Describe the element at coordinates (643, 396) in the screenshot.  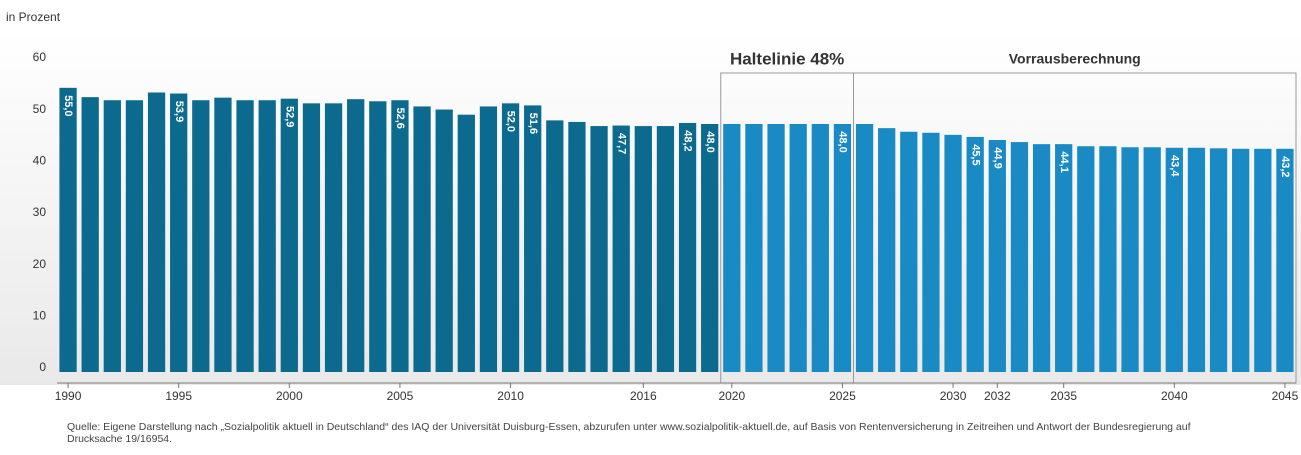
I see `x-tick-label: 2016` at that location.